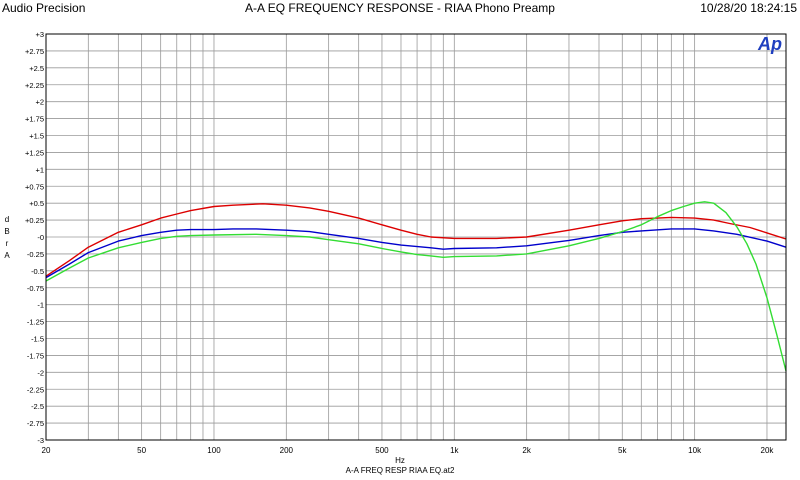  What do you see at coordinates (39, 169) in the screenshot?
I see `y-tick-label: +1` at bounding box center [39, 169].